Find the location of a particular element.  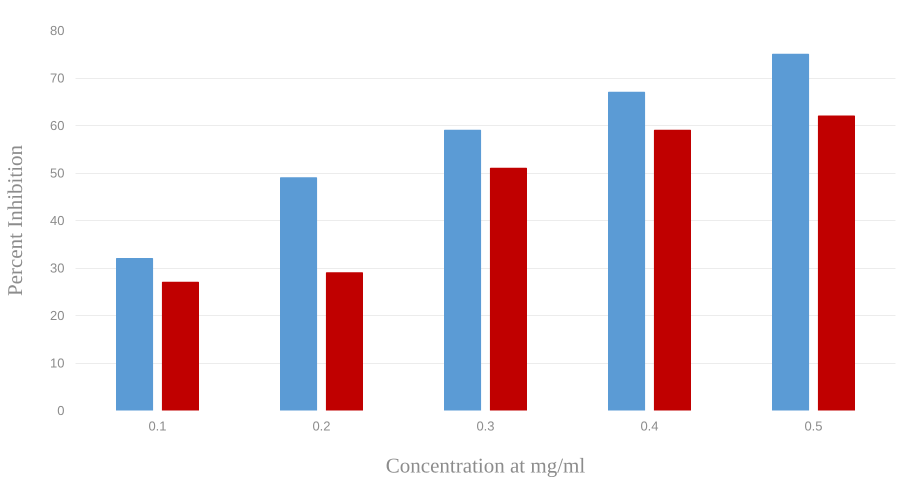

y-tick-label: 80 is located at coordinates (57, 30).